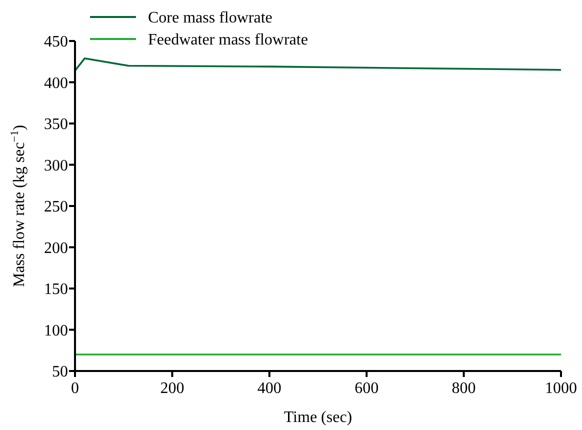 This screenshot has height=430, width=582. What do you see at coordinates (228, 40) in the screenshot?
I see `legend-label: Feedwater mass flowrate` at bounding box center [228, 40].